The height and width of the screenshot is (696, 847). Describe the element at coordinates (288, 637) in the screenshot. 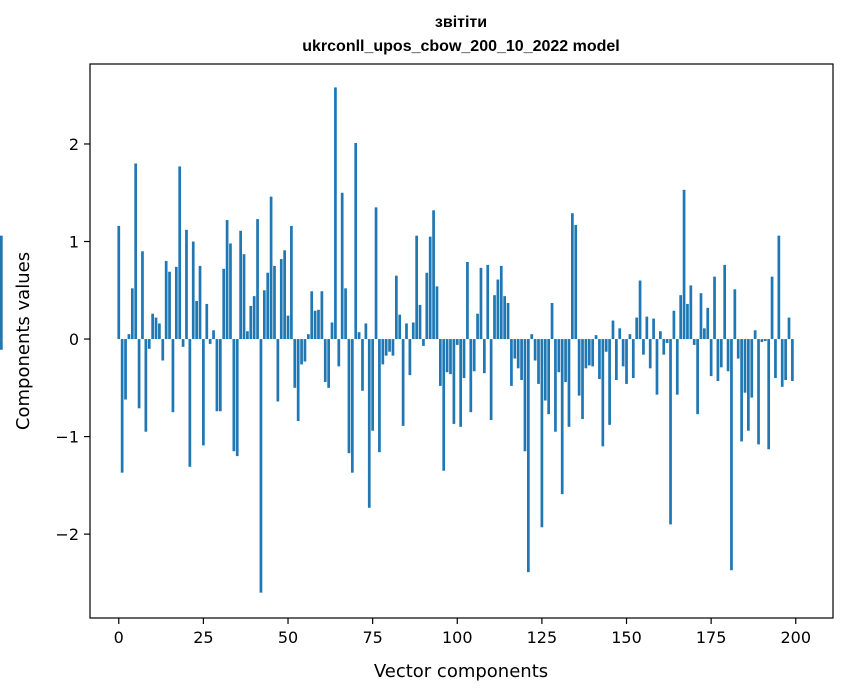

I see `x-tick-label: 50` at that location.